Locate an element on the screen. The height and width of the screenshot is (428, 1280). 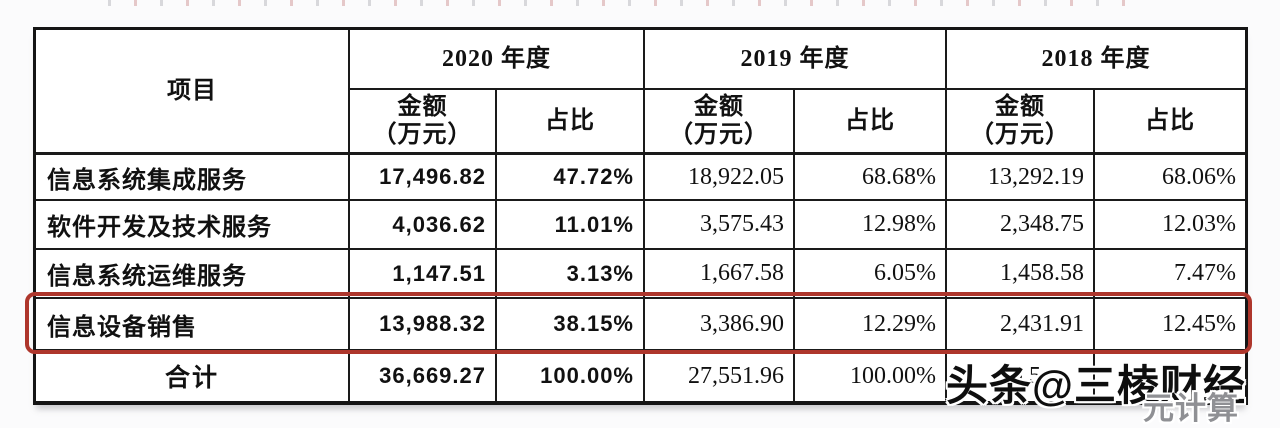
row-value-cell: 68.68% is located at coordinates (871, 178).